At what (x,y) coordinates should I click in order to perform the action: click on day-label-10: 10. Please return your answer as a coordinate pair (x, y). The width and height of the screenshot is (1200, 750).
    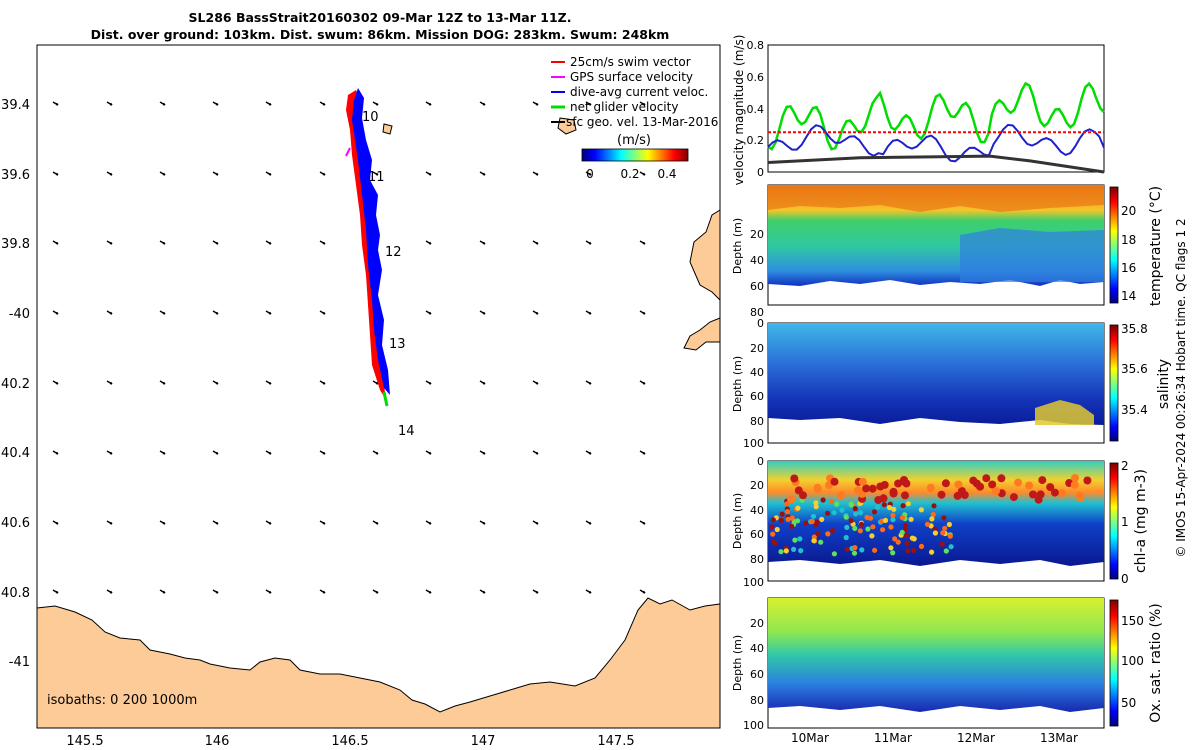
    Looking at the image, I should click on (370, 117).